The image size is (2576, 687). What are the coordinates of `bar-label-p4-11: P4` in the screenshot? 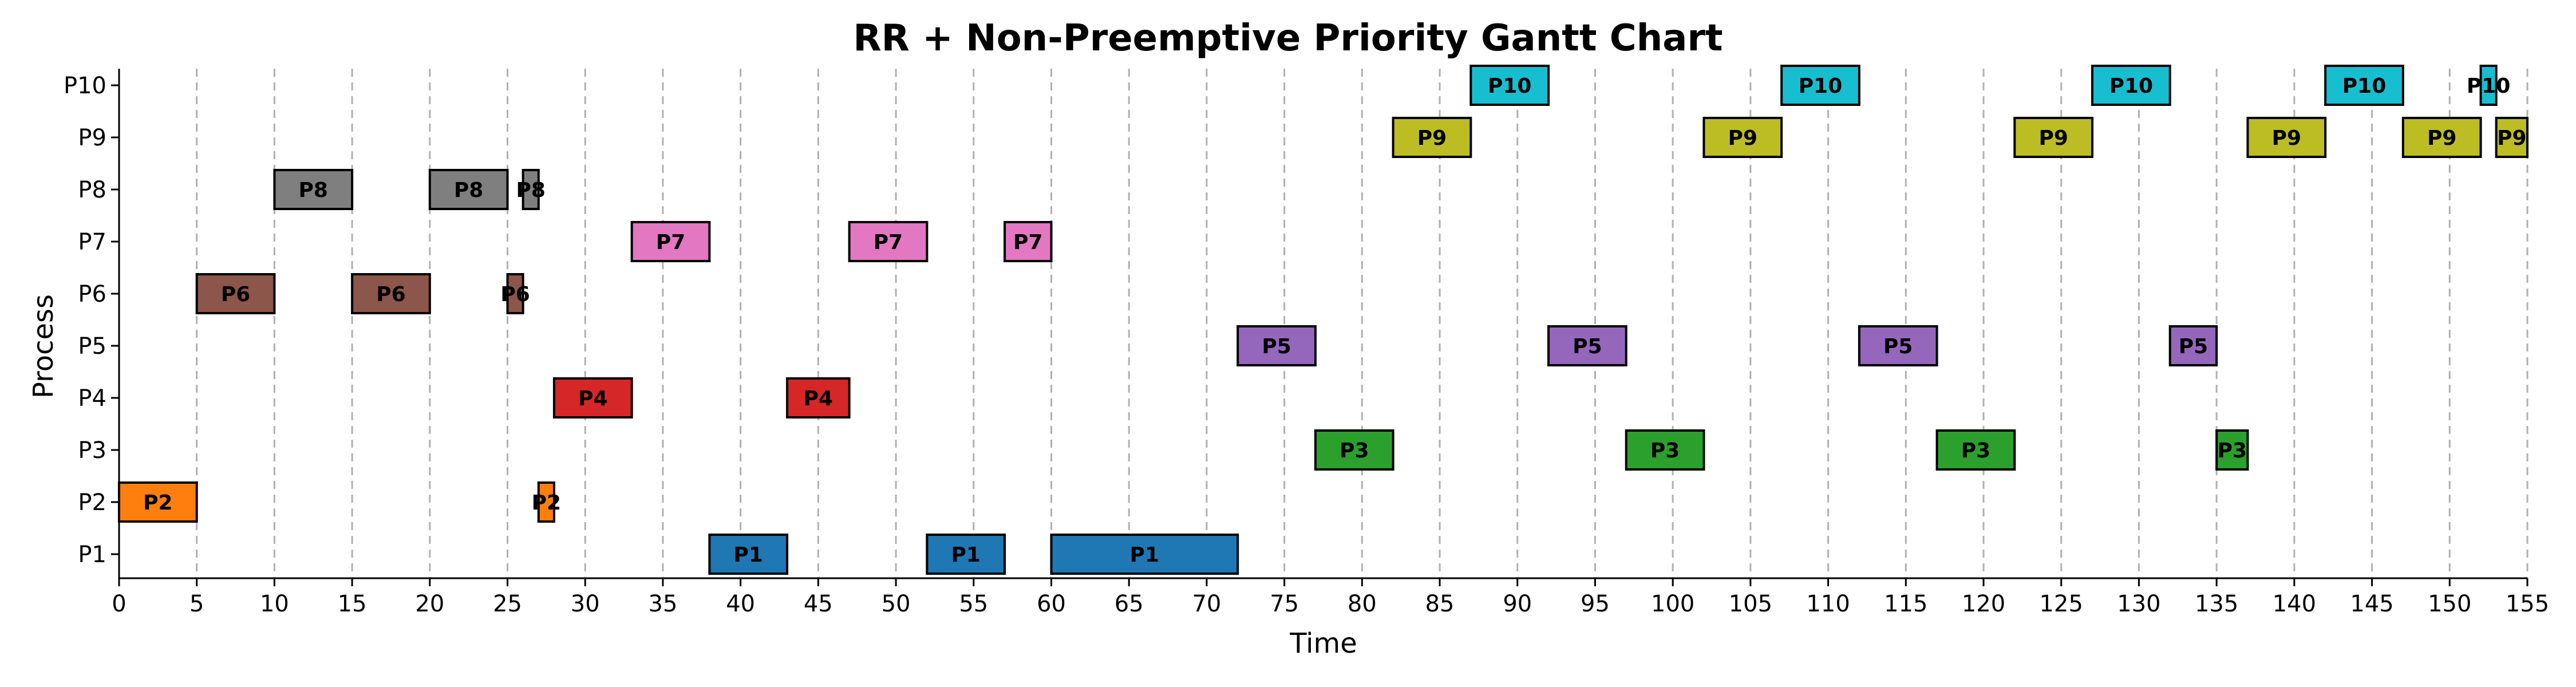 It's located at (818, 398).